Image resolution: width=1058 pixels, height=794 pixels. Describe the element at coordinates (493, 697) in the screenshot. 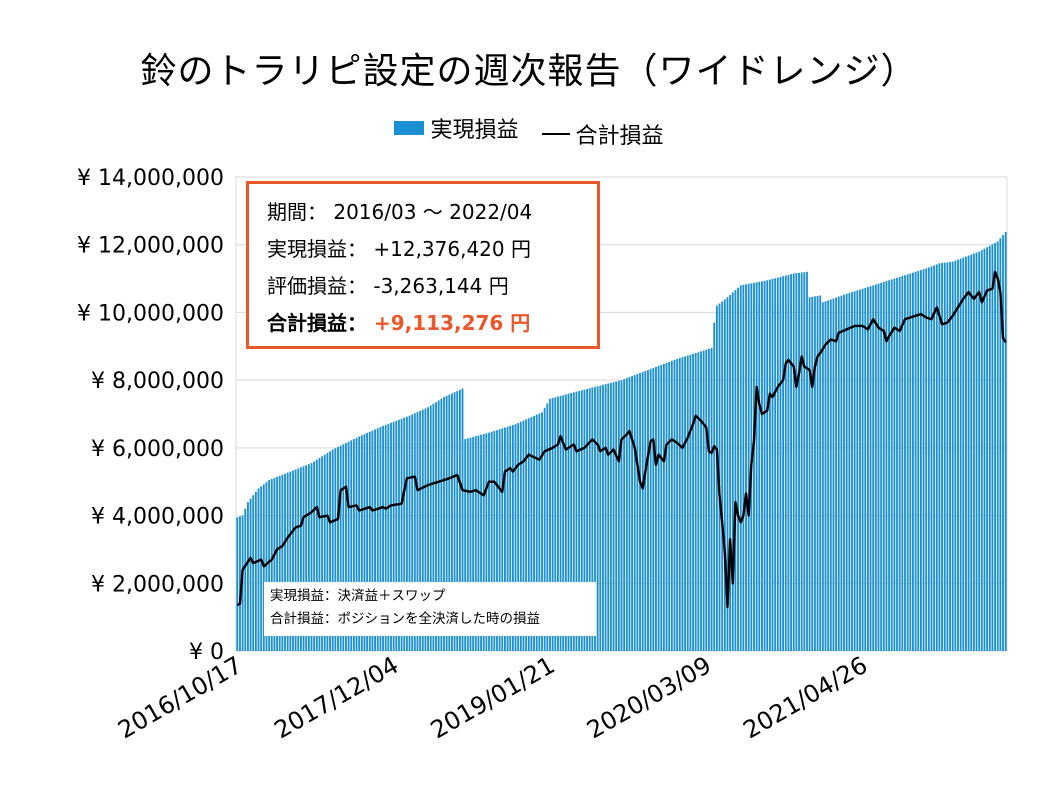

I see `x-tick-label: 2019/01/21` at that location.